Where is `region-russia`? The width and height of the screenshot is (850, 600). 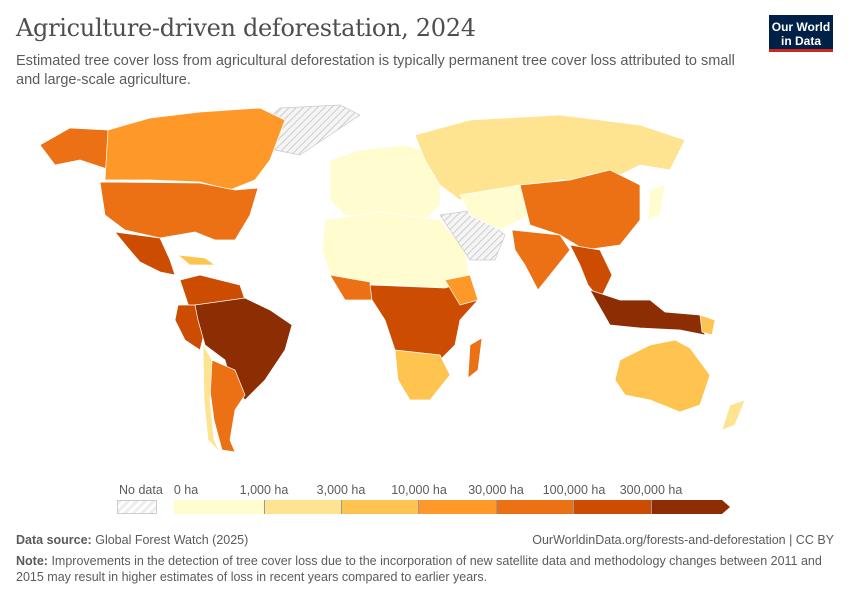
region-russia is located at coordinates (550, 157).